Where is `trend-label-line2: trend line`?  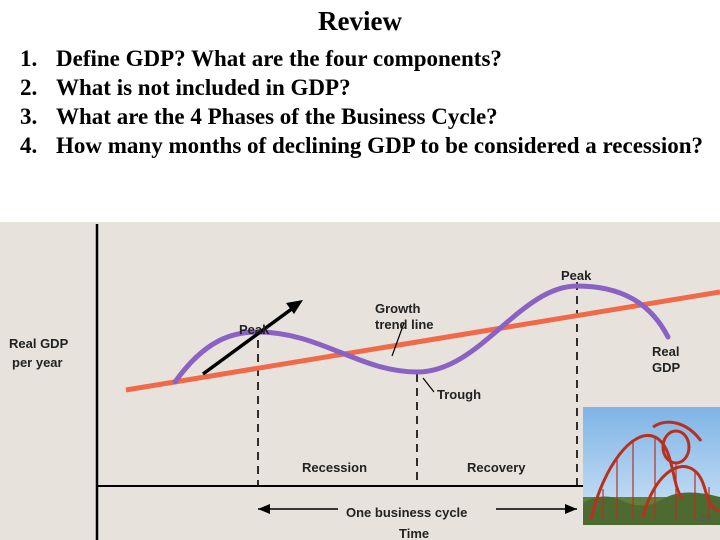
trend-label-line2: trend line is located at coordinates (404, 324).